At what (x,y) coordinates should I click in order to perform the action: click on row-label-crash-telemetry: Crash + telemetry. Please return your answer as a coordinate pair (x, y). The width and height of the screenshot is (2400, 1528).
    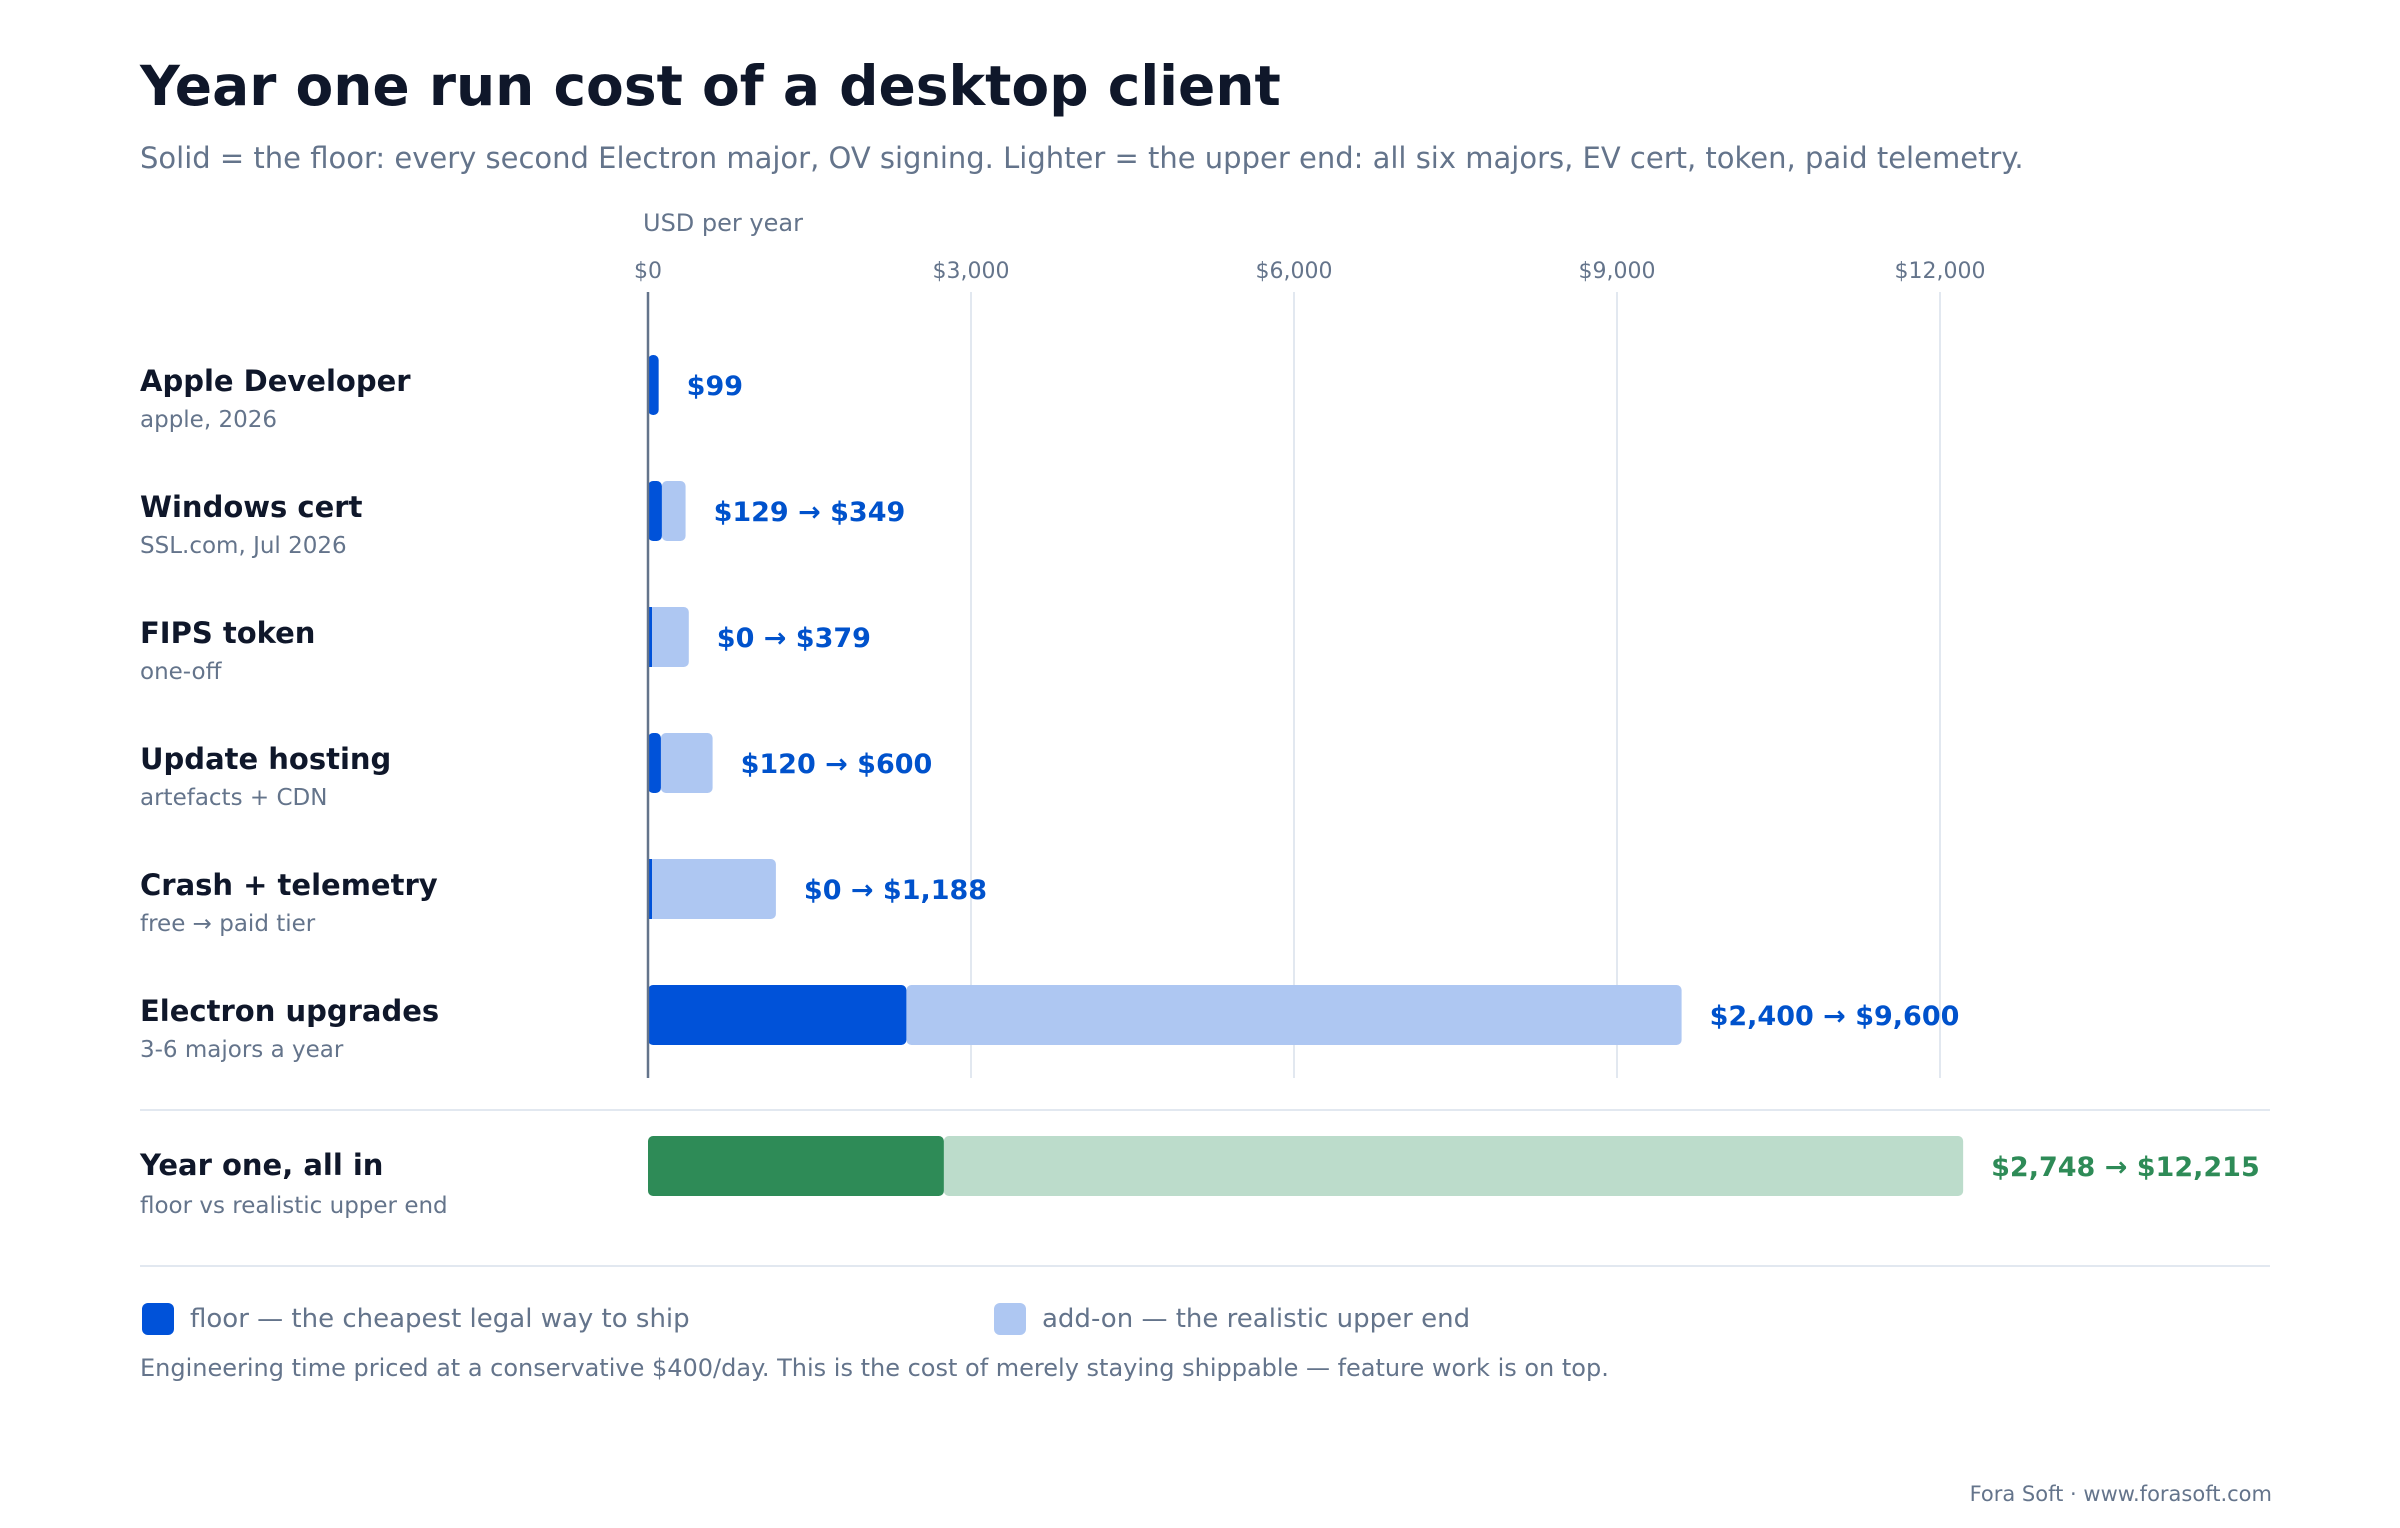
    Looking at the image, I should click on (289, 885).